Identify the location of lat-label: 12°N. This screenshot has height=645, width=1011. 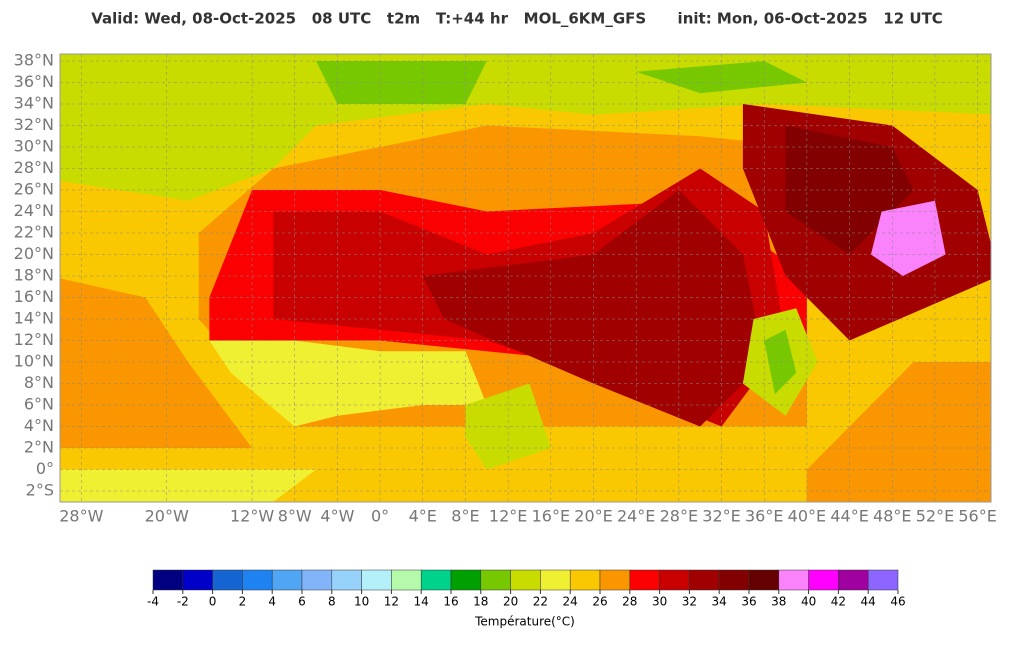
(34, 339).